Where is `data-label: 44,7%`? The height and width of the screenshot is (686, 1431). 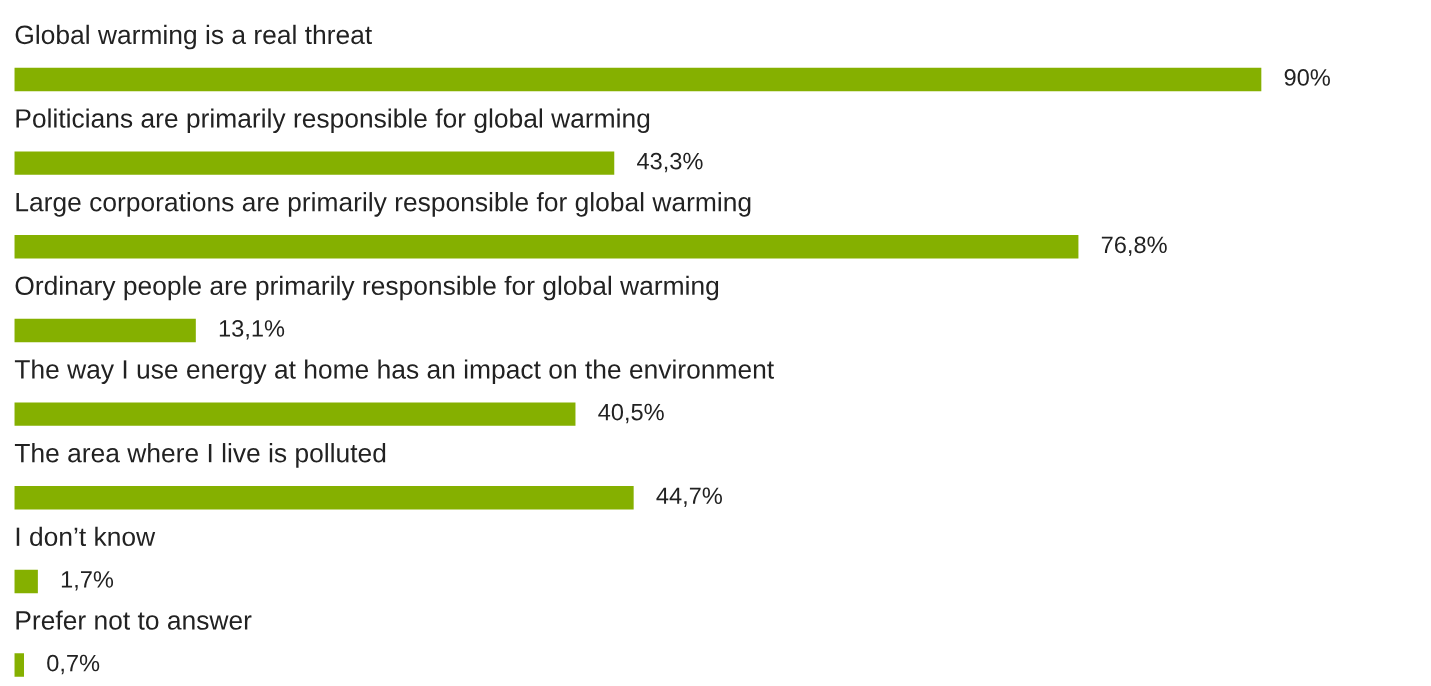
data-label: 44,7% is located at coordinates (689, 497).